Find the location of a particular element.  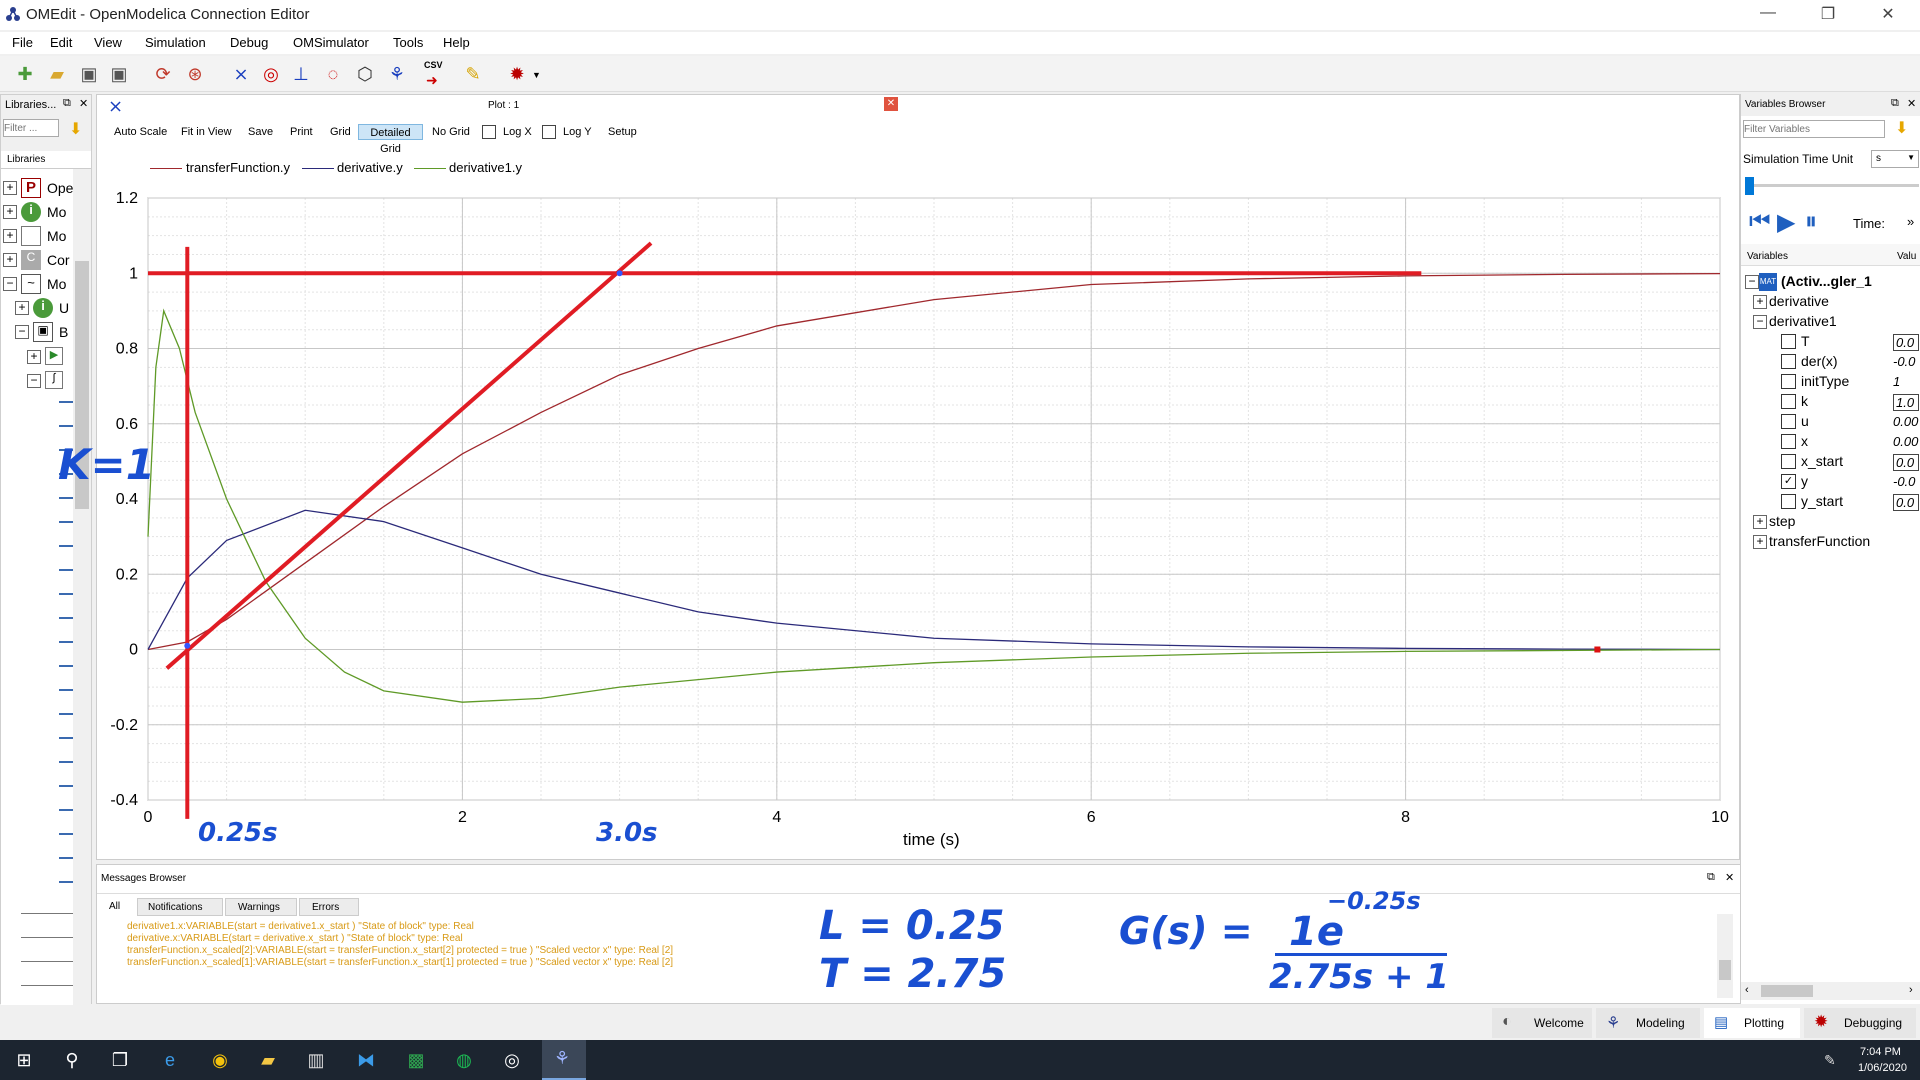

chevron-left-icon: ‹ is located at coordinates (1747, 990).